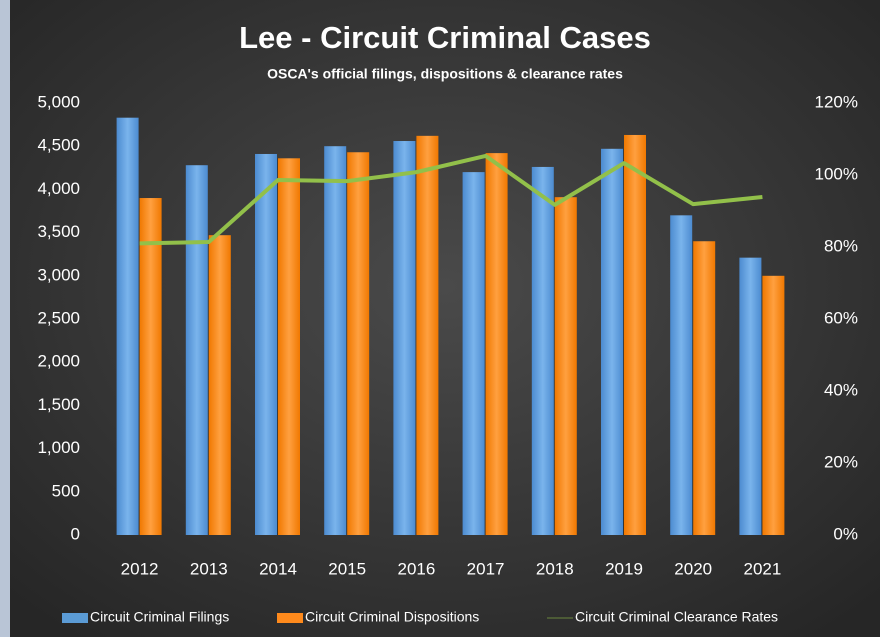  Describe the element at coordinates (159, 617) in the screenshot. I see `legend-label: Circuit Criminal Filings` at that location.